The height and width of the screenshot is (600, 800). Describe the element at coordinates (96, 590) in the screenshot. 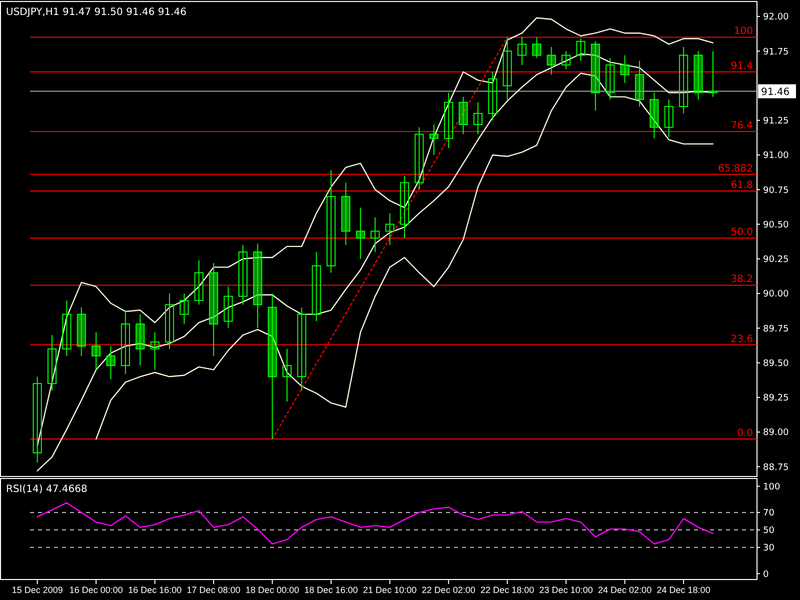

I see `x-tick-label: 16 Dec 00:00` at that location.